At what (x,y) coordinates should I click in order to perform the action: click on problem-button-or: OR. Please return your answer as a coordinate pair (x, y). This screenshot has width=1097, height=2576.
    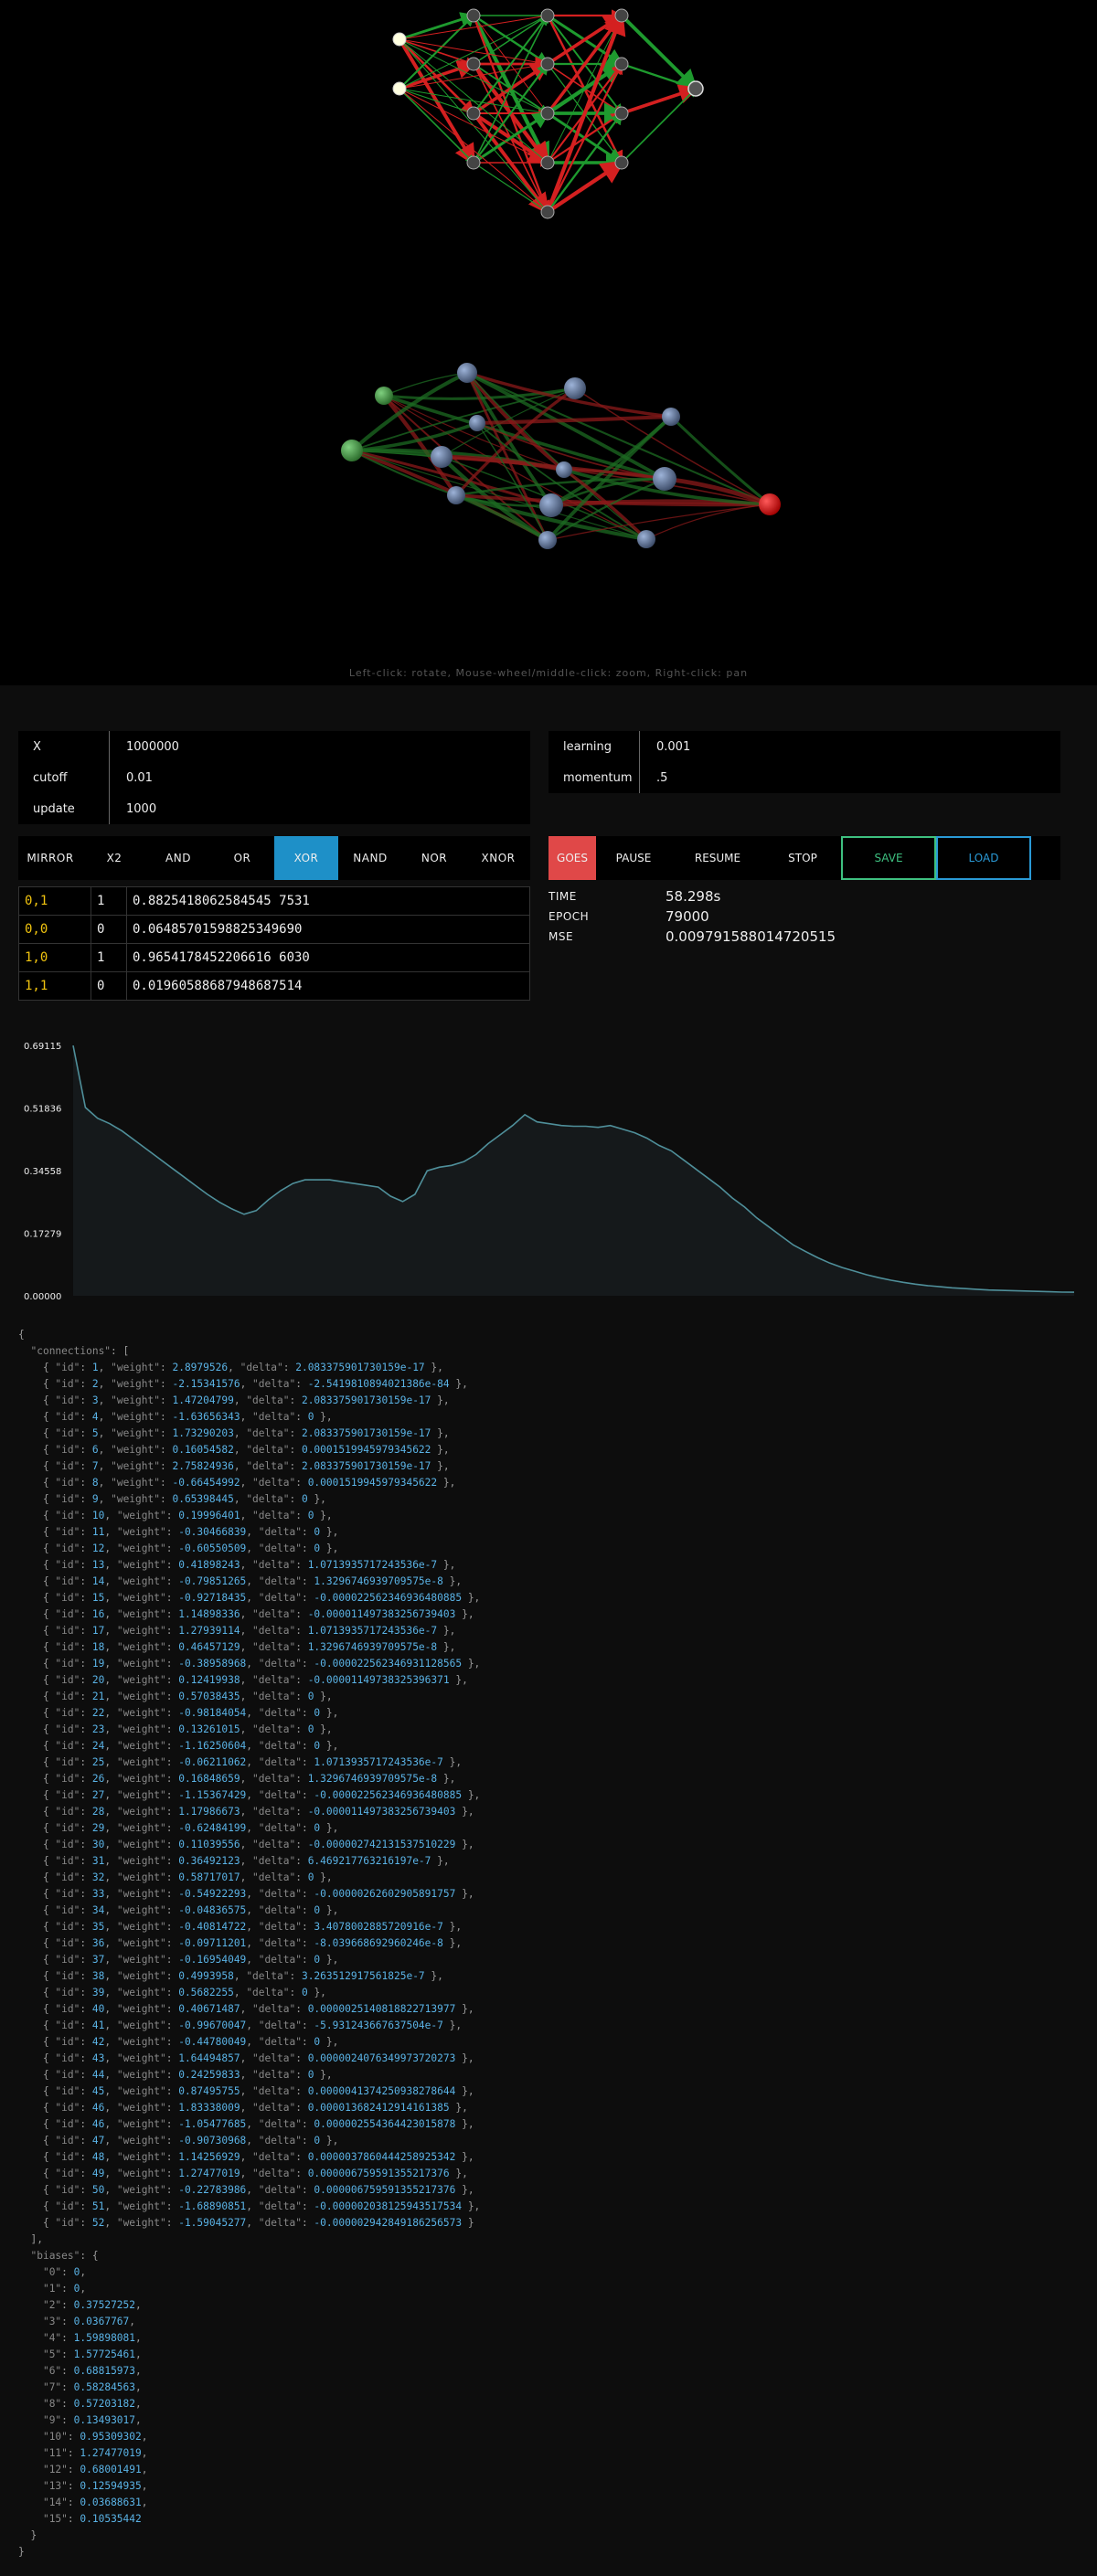
    Looking at the image, I should click on (242, 858).